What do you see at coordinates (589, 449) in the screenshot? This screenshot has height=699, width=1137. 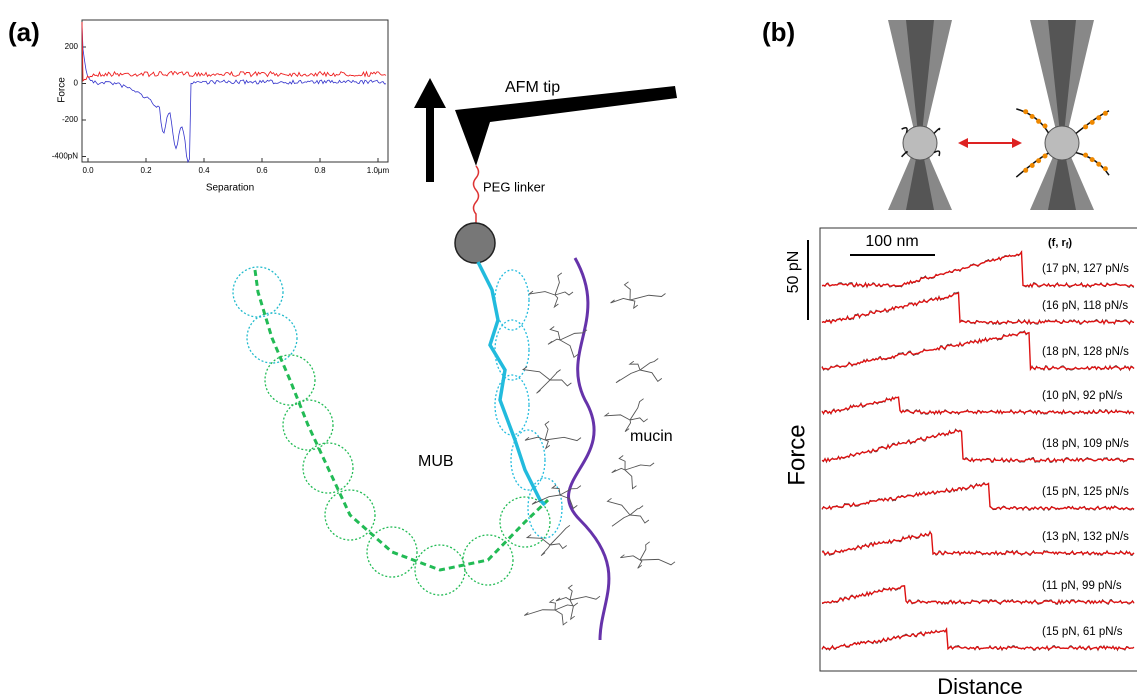 I see `mucin` at bounding box center [589, 449].